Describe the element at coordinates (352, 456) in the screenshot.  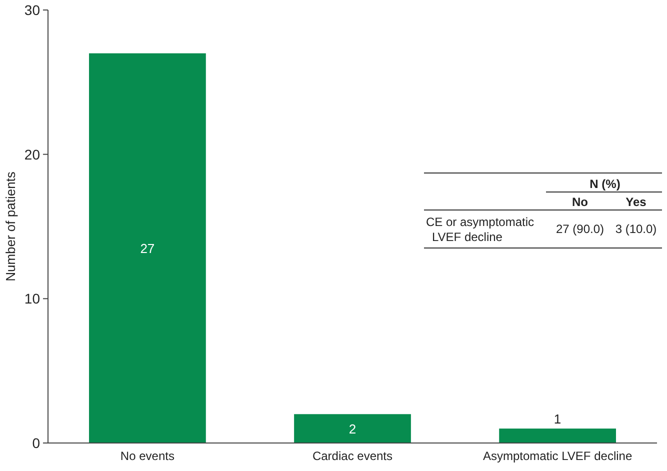
I see `x-tick-label: Cardiac events` at that location.